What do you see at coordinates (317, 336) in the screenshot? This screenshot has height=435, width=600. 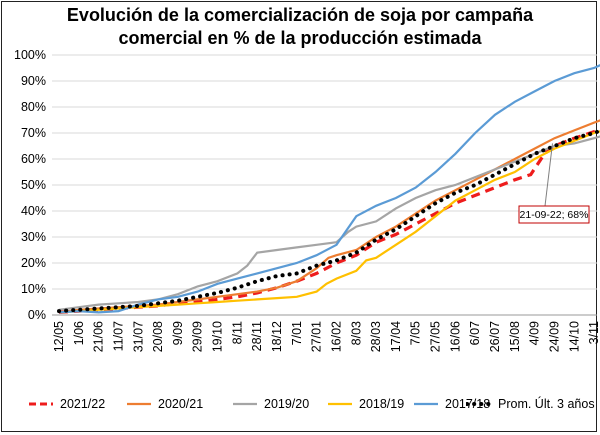 I see `x-tick-label: 27/01` at bounding box center [317, 336].